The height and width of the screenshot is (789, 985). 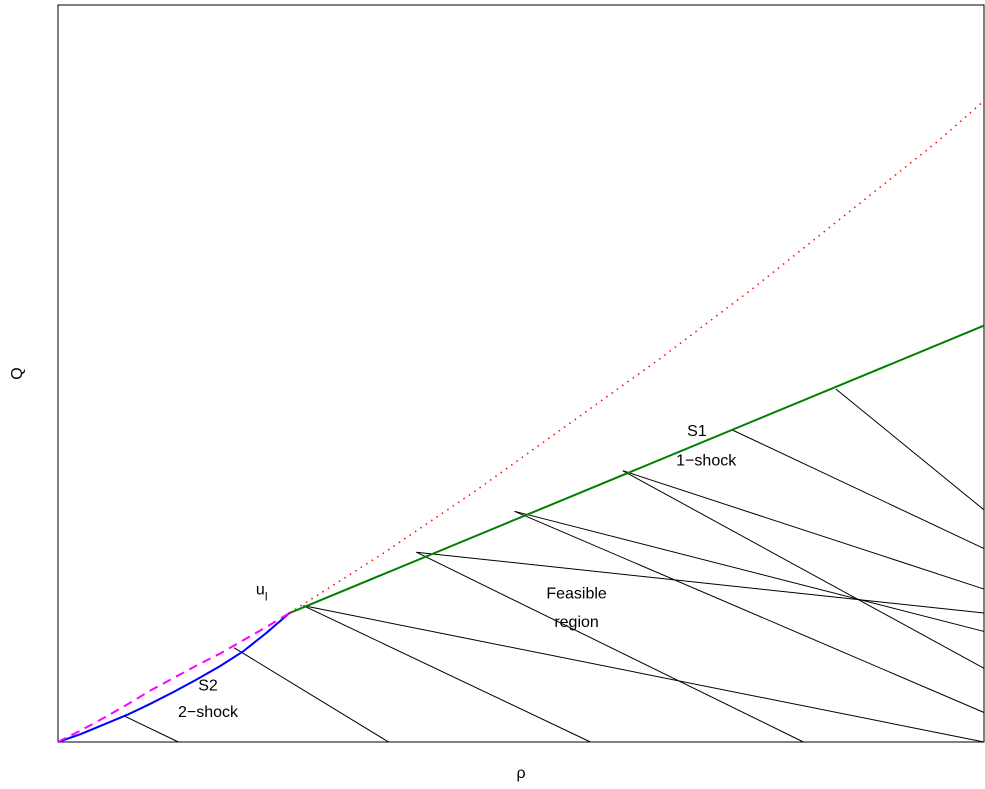 What do you see at coordinates (208, 712) in the screenshot?
I see `annotation-shock2: 2−shock` at bounding box center [208, 712].